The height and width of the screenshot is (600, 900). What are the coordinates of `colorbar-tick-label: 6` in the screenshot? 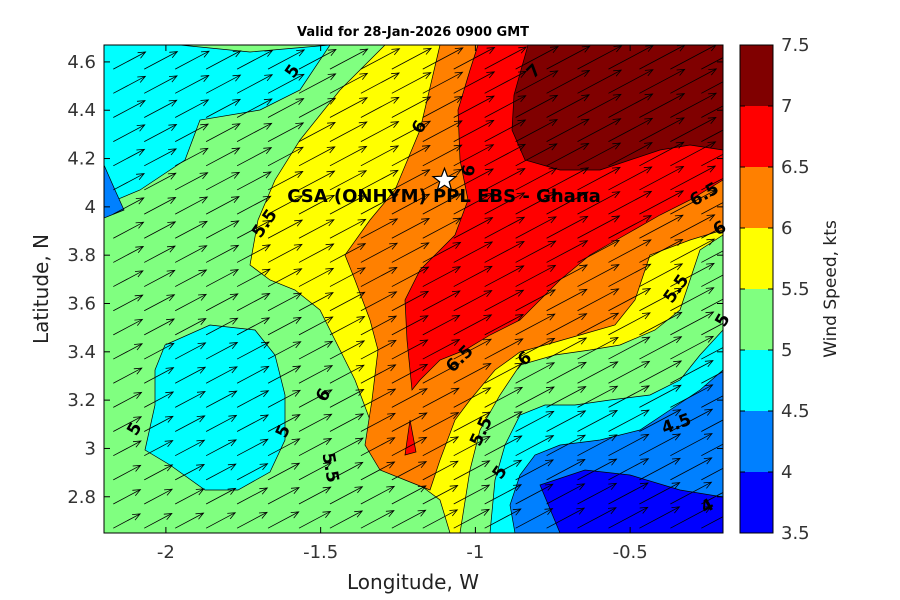 It's located at (786, 228).